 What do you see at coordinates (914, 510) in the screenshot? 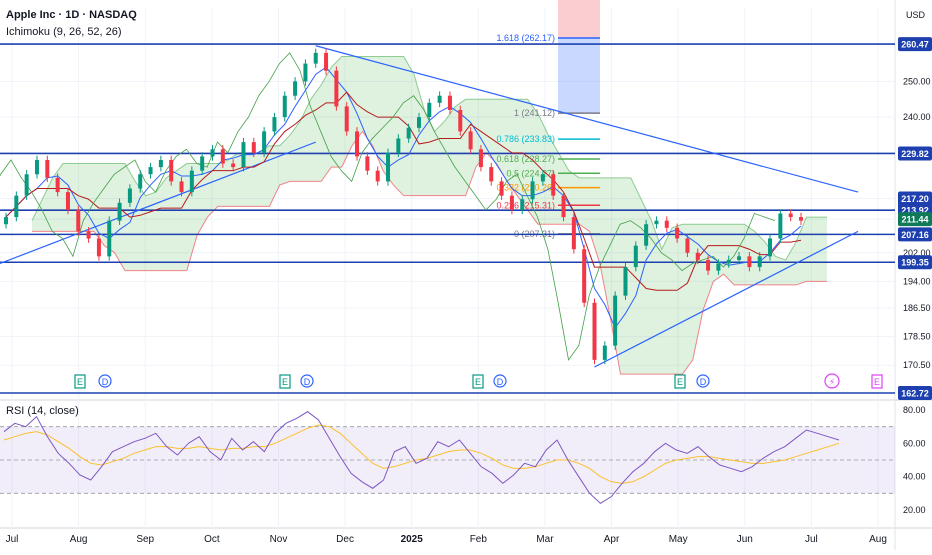
I see `rsi-tick-label: 20.00` at bounding box center [914, 510].